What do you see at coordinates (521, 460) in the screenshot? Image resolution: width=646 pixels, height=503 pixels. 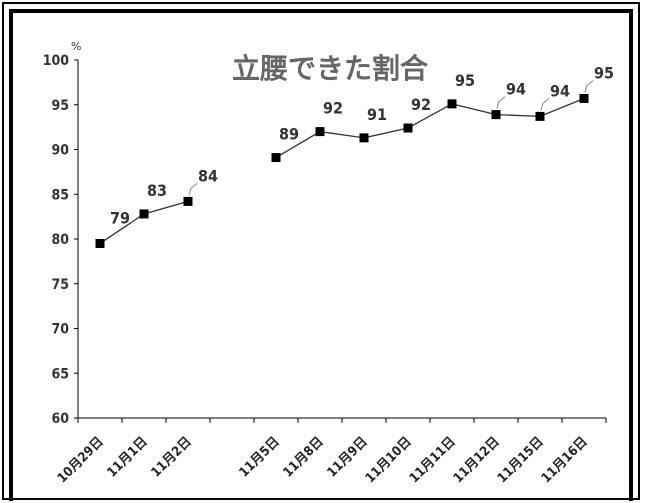 I see `x-tick-label: 11月15日` at bounding box center [521, 460].